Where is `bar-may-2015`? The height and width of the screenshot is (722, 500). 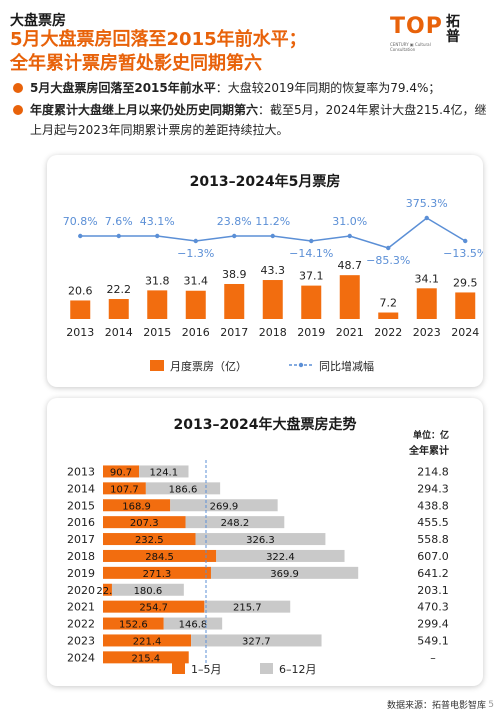
bar-may-2015 is located at coordinates (157, 304).